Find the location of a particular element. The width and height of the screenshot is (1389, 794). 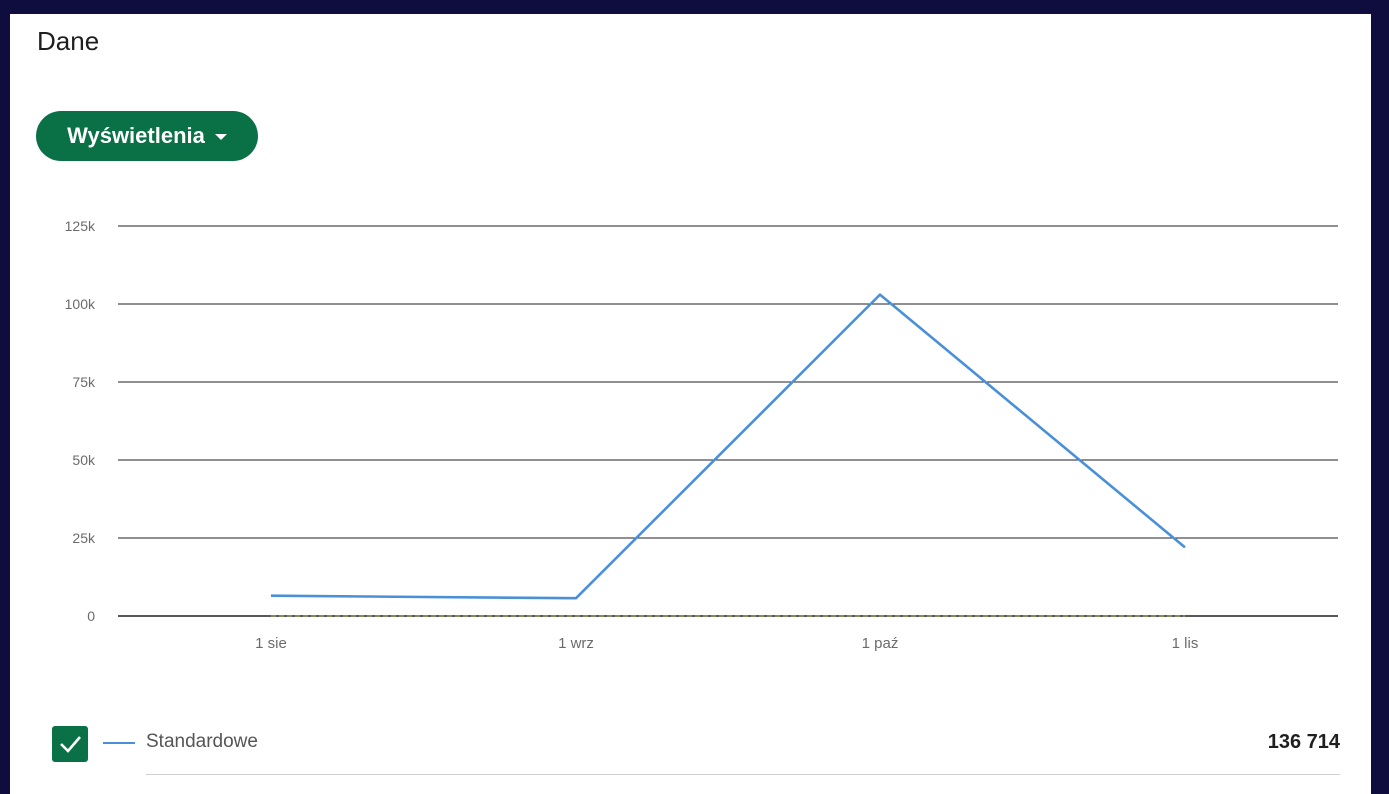

y-tick-label: 0 is located at coordinates (91, 616).